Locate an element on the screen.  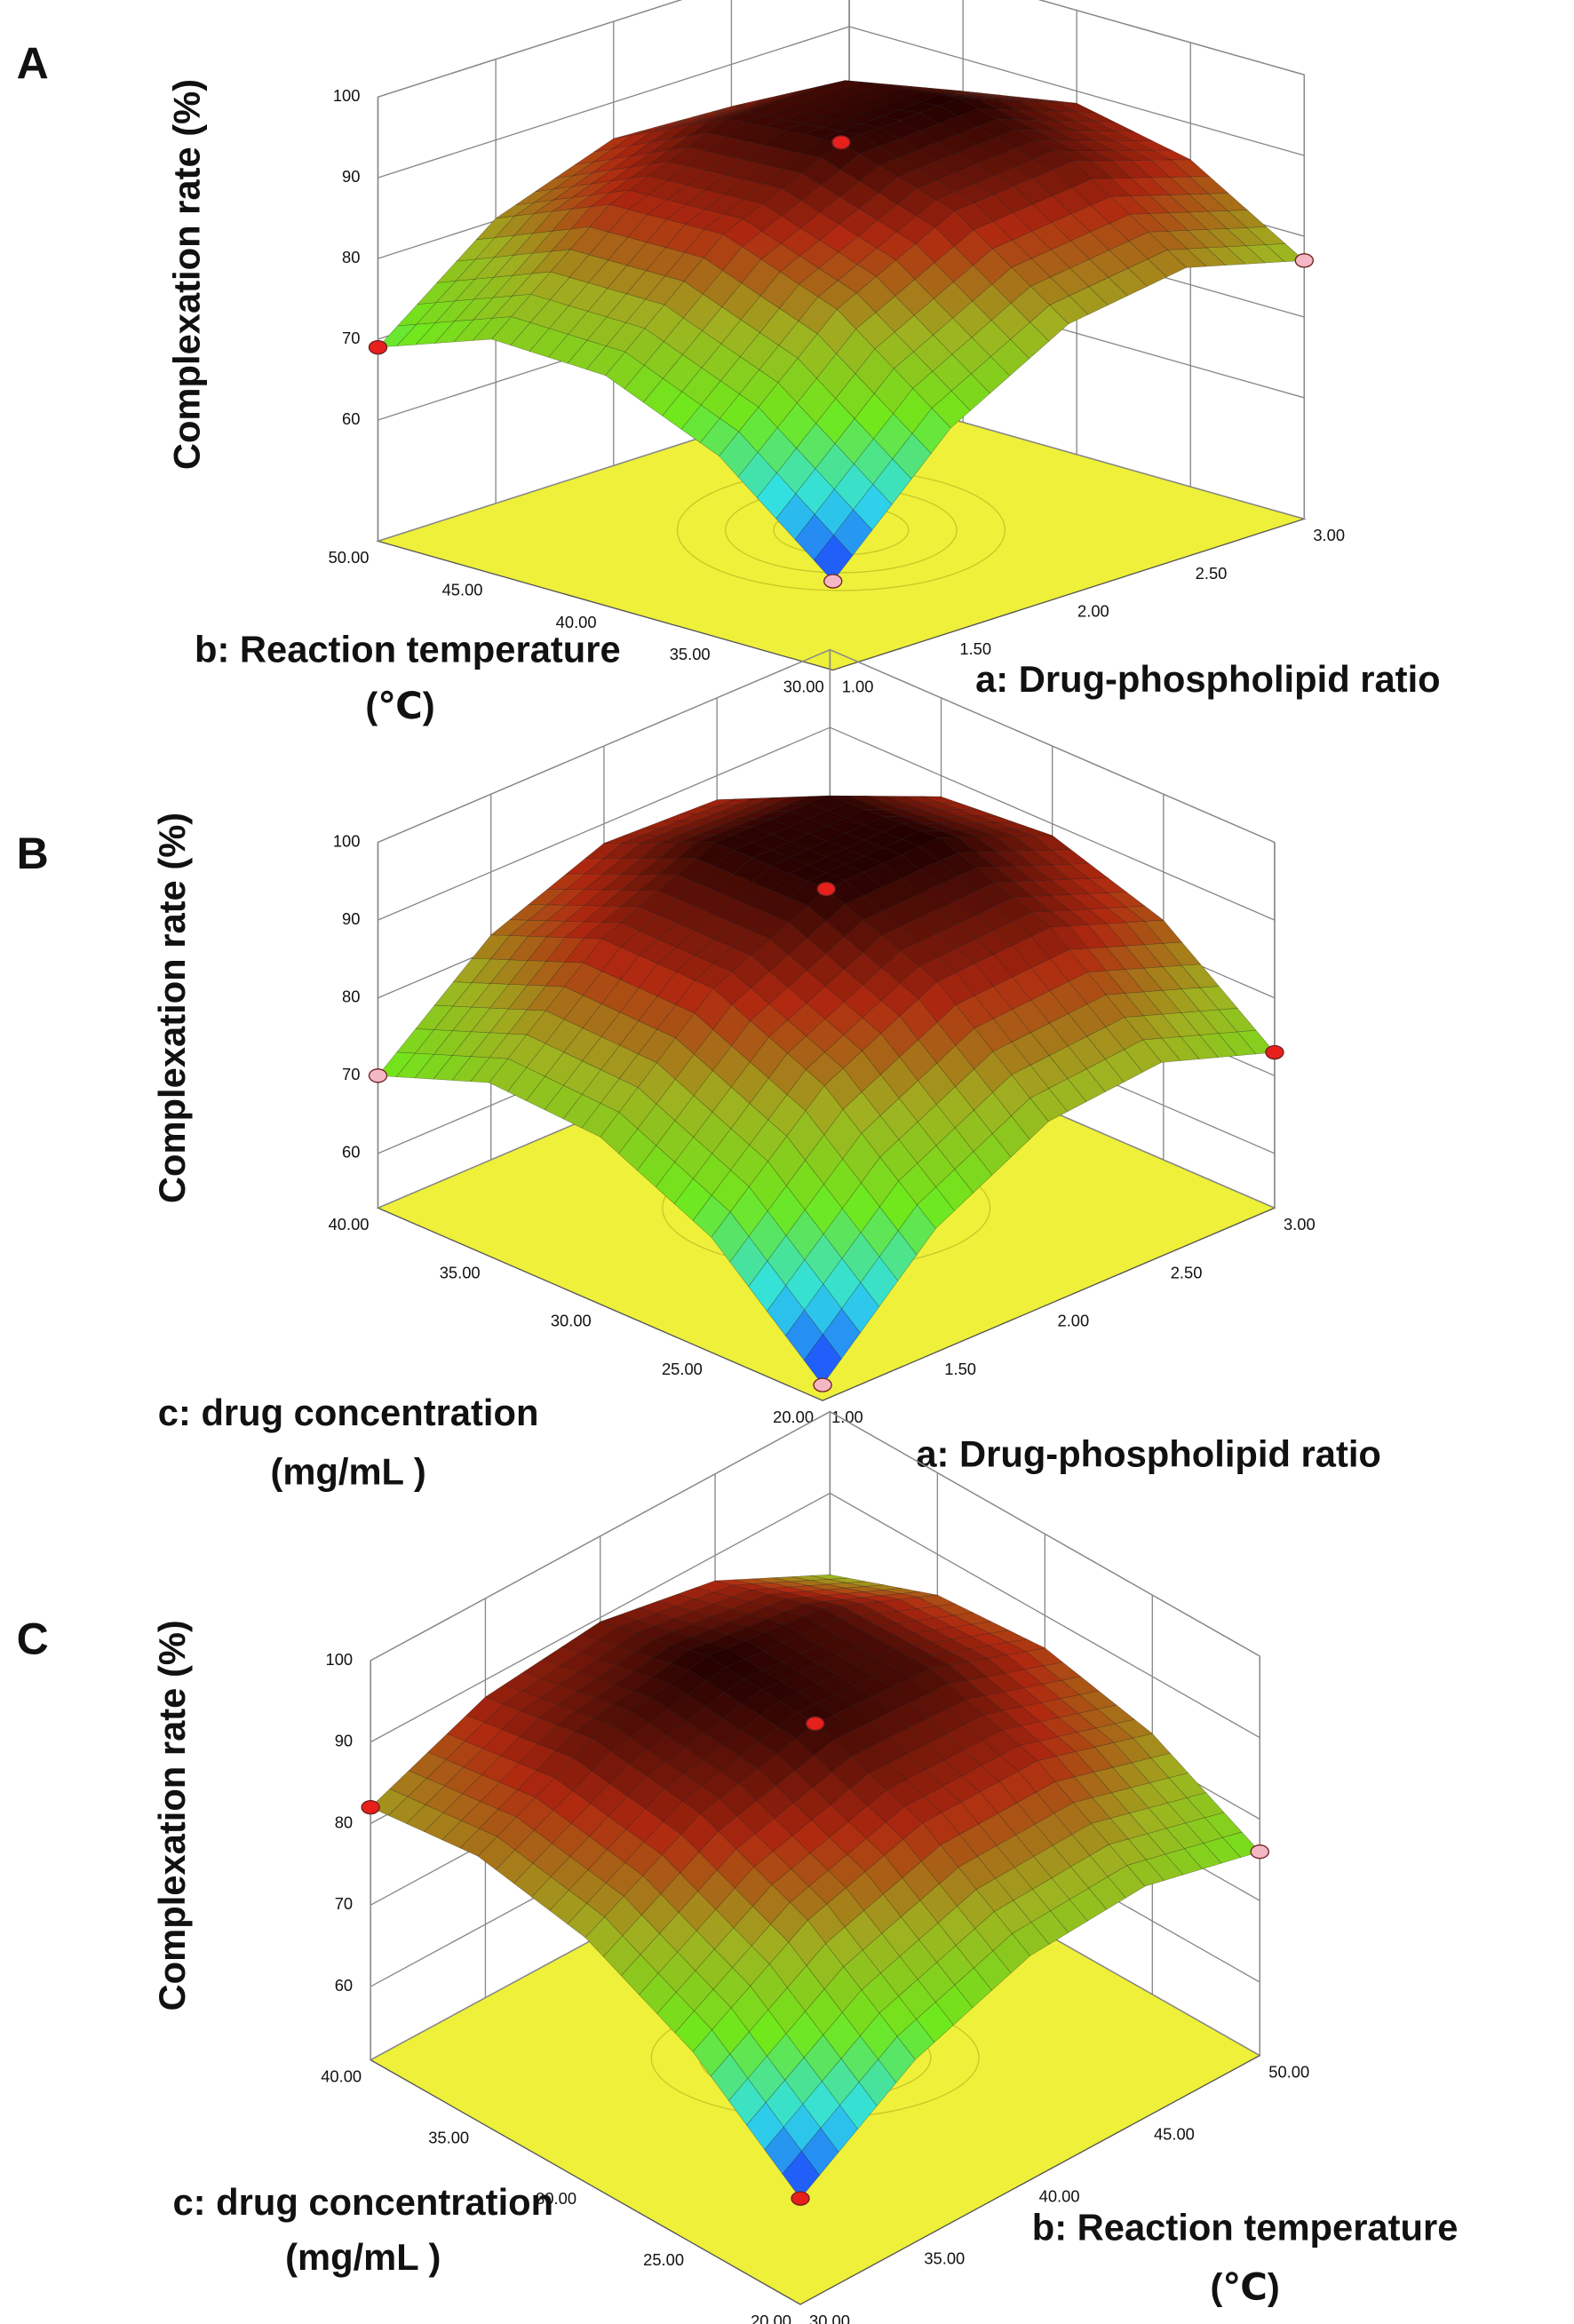
x-axis-title: a: Drug-phospholipid ratio is located at coordinates (1148, 1454).